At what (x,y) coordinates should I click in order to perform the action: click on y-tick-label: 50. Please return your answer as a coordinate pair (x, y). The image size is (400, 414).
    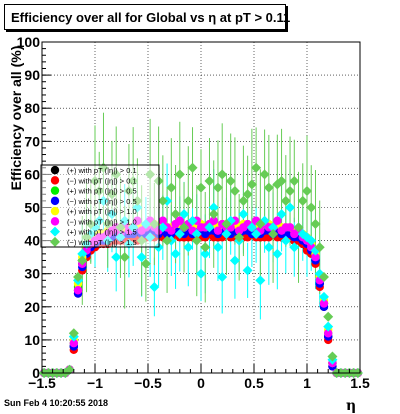
    Looking at the image, I should click on (32, 208).